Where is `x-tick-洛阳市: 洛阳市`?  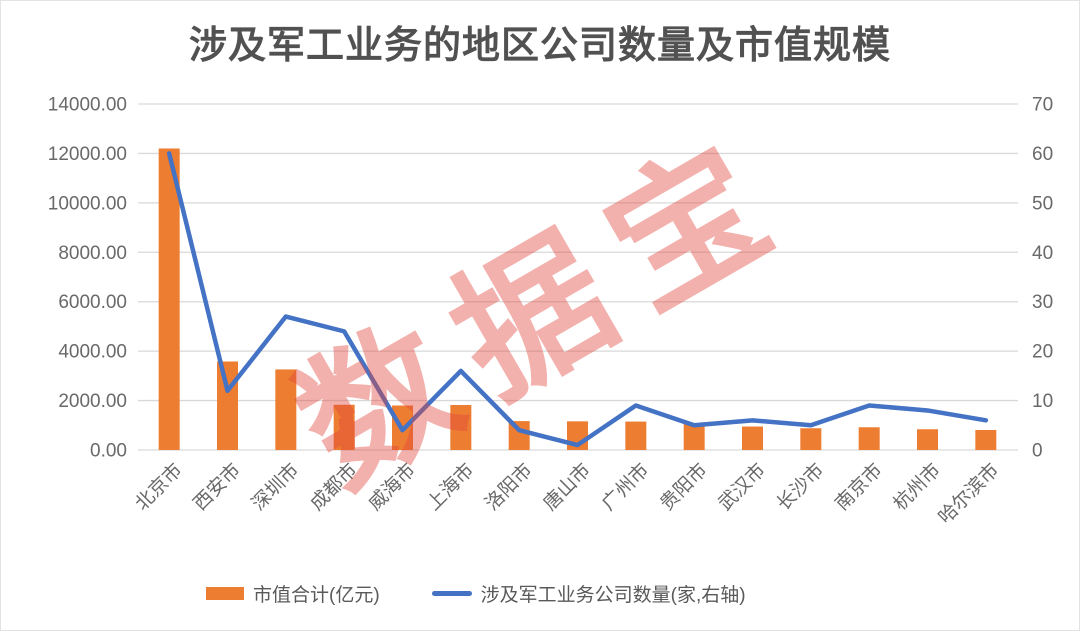
x-tick-洛阳市: 洛阳市 is located at coordinates (509, 487).